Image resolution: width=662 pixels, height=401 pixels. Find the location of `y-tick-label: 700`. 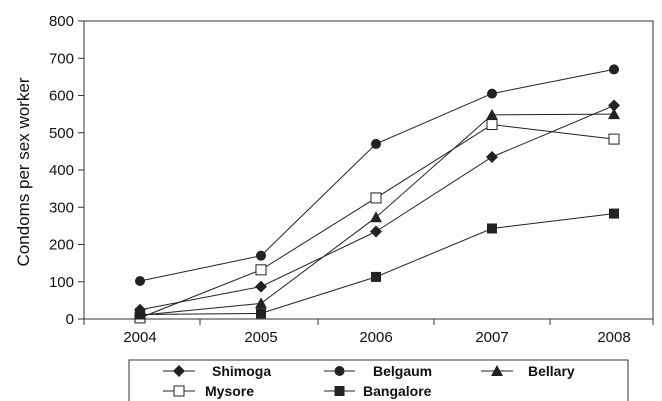

y-tick-label: 700 is located at coordinates (61, 58).